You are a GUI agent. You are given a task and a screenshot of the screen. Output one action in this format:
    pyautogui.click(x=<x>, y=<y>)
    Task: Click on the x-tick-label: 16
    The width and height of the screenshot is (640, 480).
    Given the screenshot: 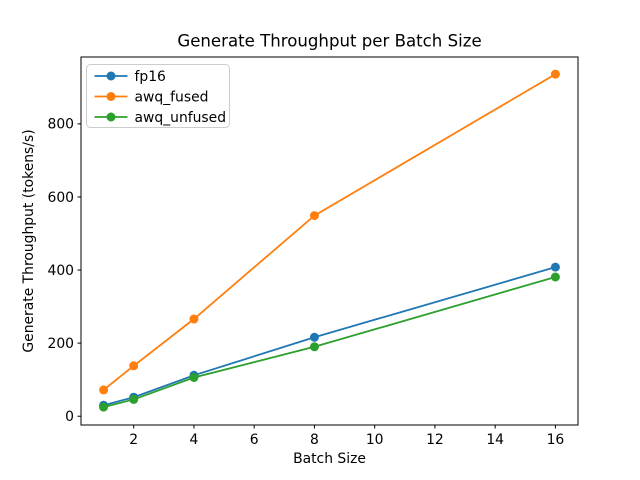 What is the action you would take?
    pyautogui.click(x=556, y=440)
    